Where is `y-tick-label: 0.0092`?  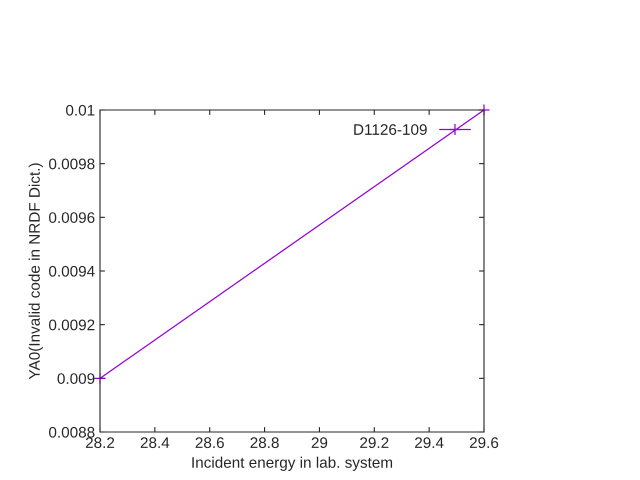
y-tick-label: 0.0092 is located at coordinates (71, 325).